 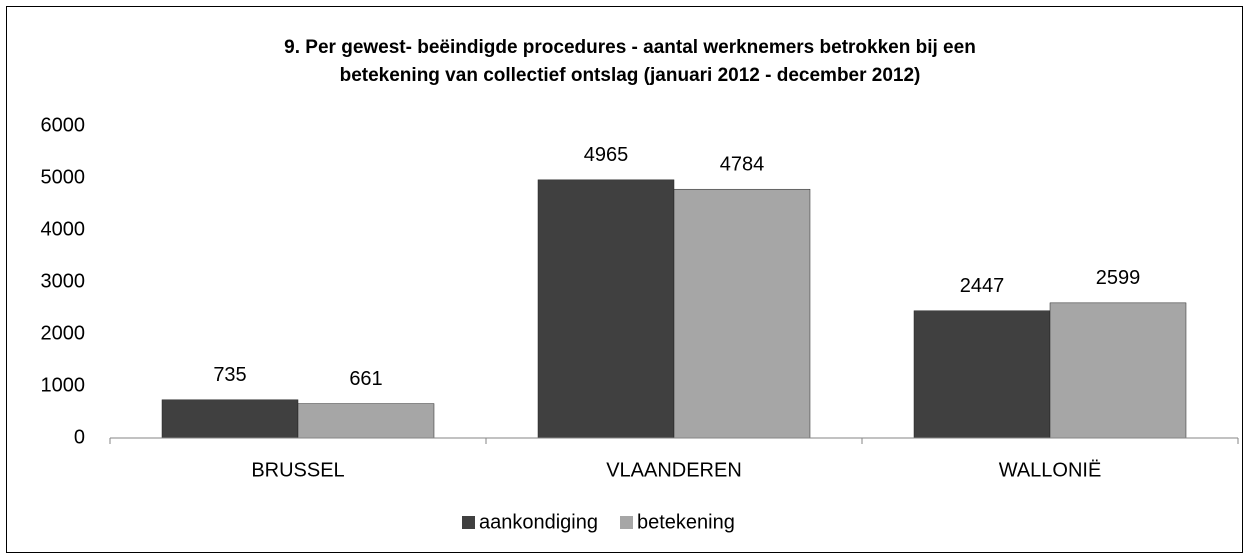 I want to click on y-tick-label: 0, so click(x=79, y=437).